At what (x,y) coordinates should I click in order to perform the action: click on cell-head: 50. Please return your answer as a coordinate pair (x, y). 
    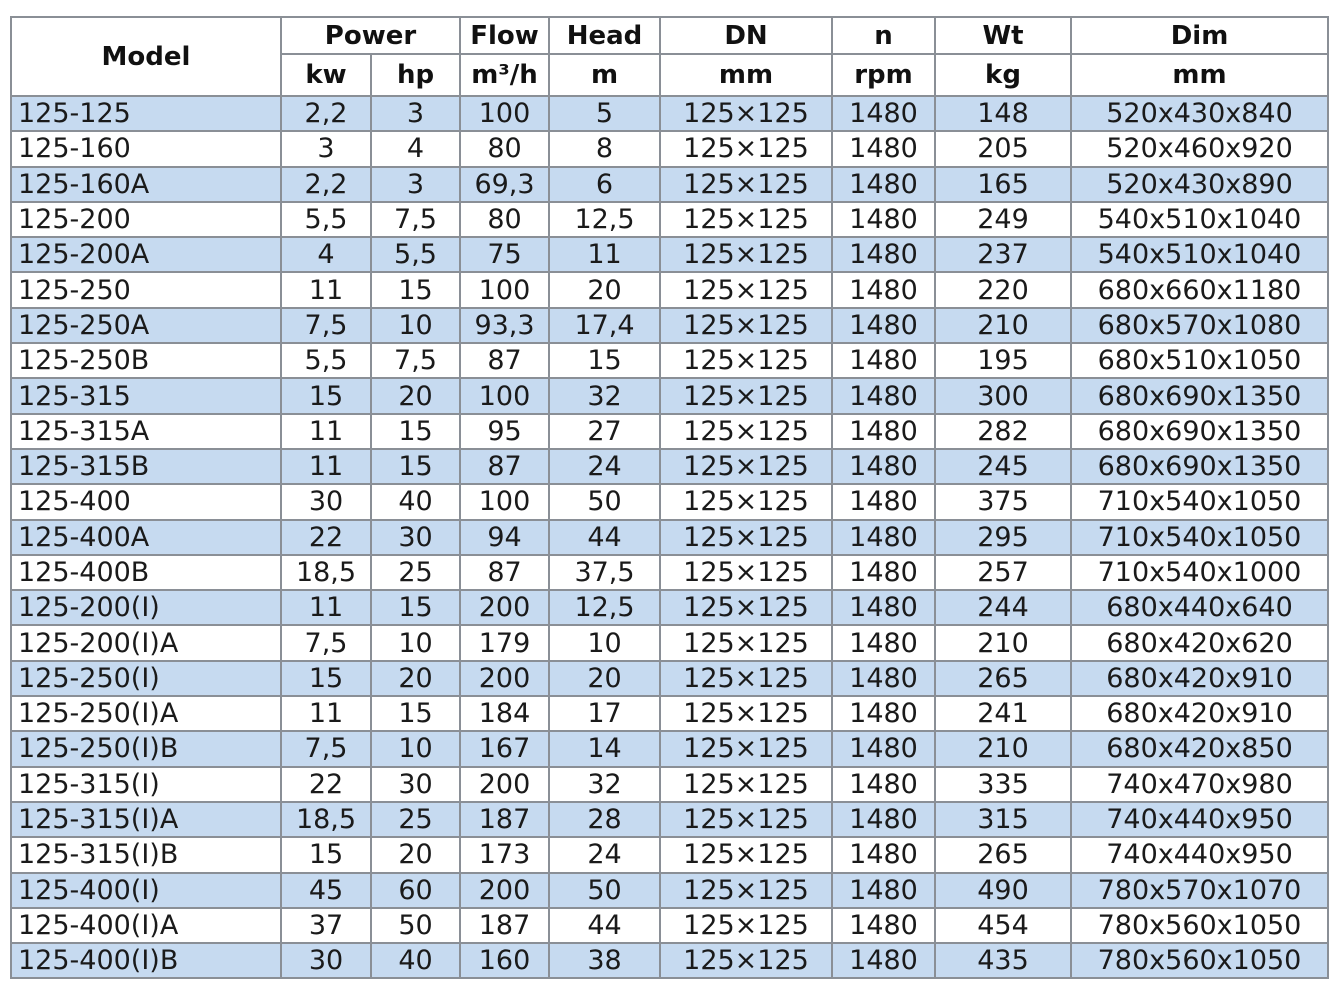
    Looking at the image, I should click on (604, 890).